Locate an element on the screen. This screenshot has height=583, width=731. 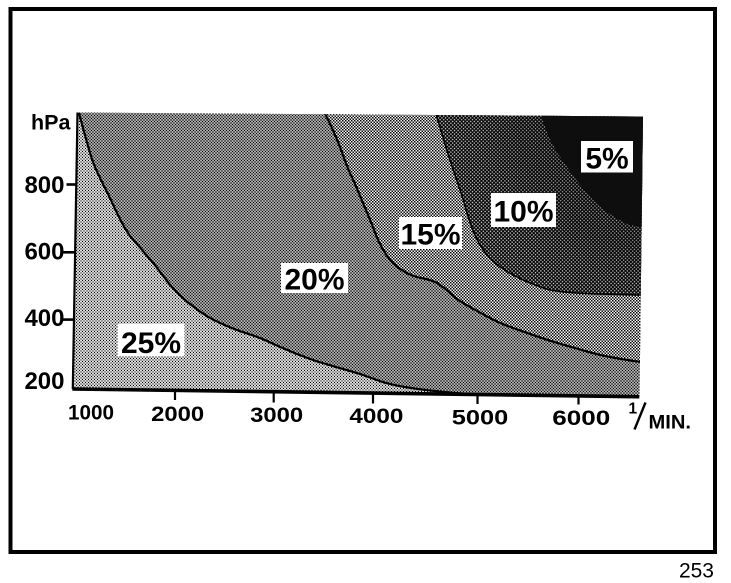
svg-text: 20% is located at coordinates (314, 280).